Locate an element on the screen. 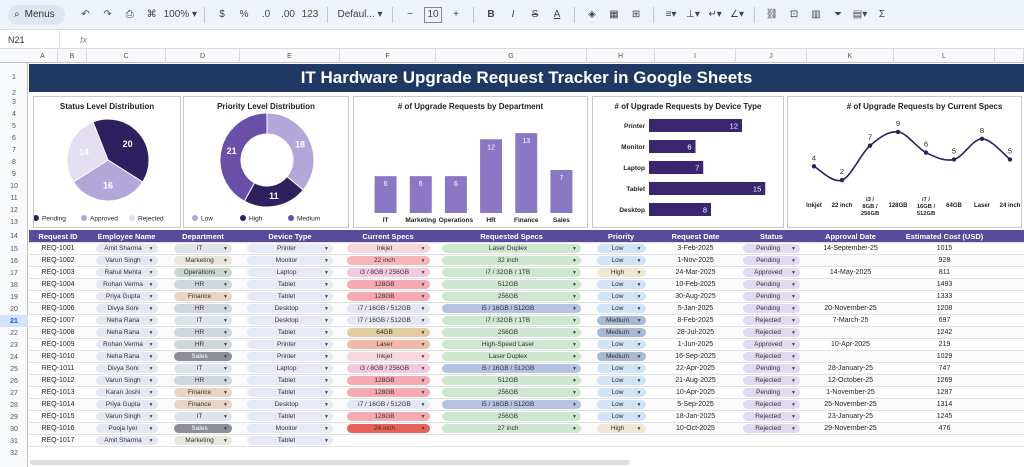  row-header: 20 is located at coordinates (14, 309).